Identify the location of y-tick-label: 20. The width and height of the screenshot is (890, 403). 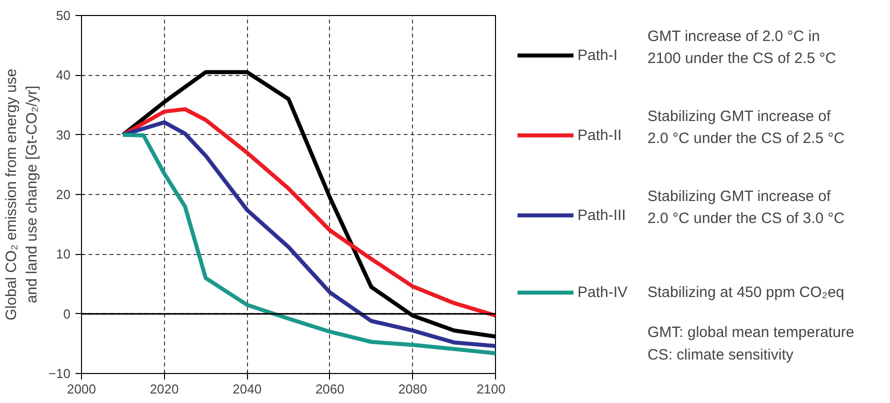
(63, 194).